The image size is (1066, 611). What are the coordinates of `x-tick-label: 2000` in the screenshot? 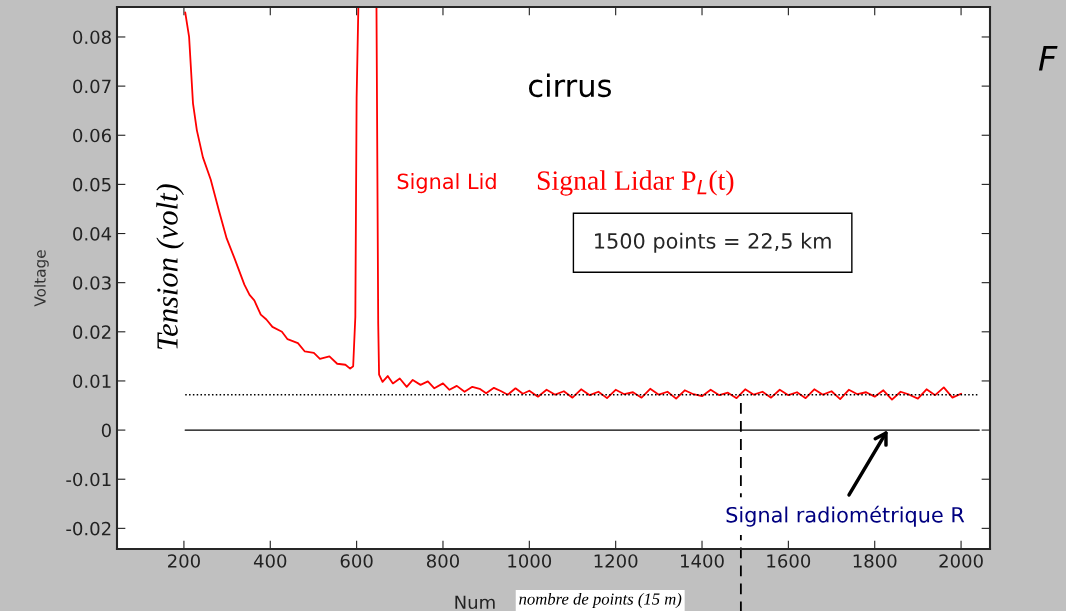 It's located at (961, 561).